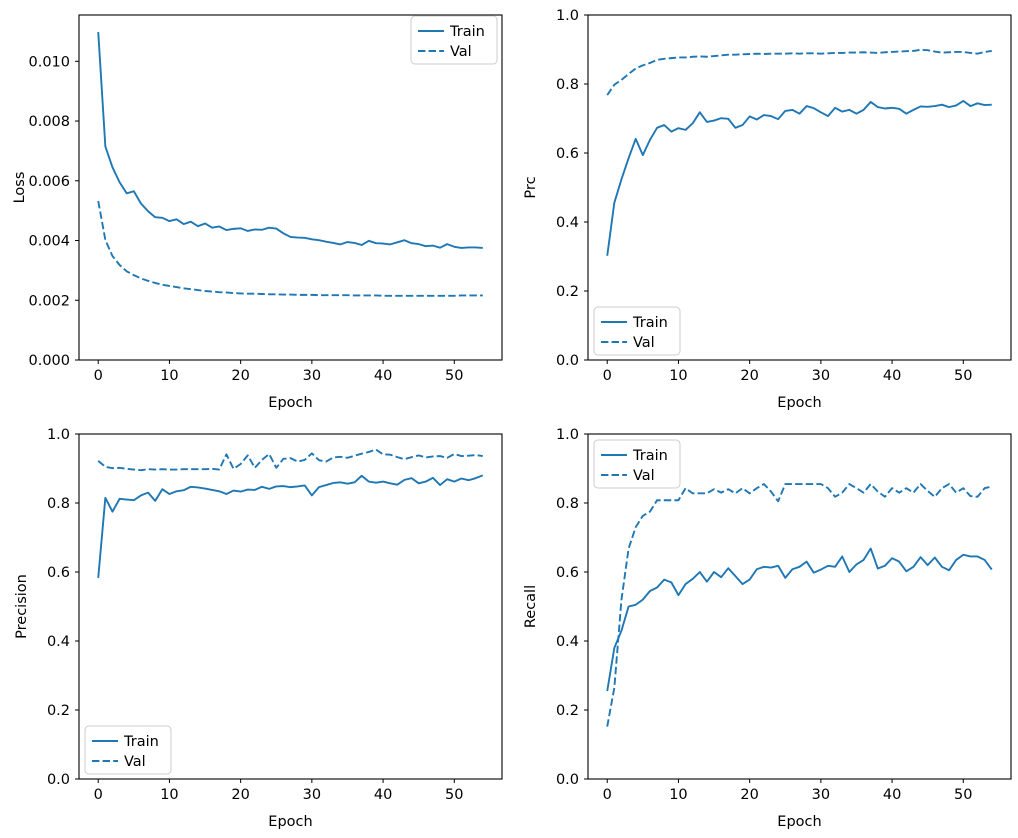 The width and height of the screenshot is (1018, 838). I want to click on y-axis-label: Loss, so click(20, 188).